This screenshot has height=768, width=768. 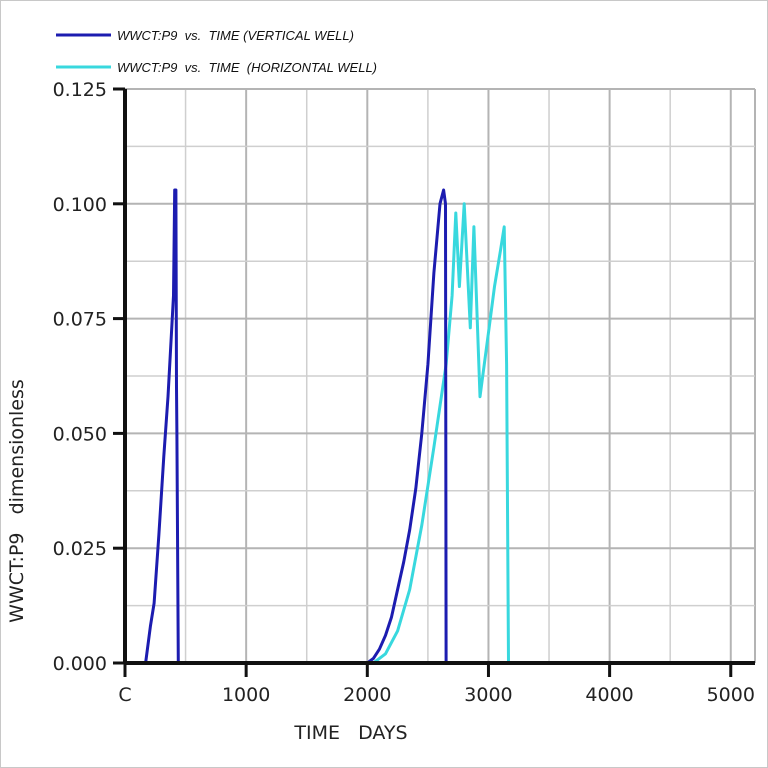 What do you see at coordinates (80, 205) in the screenshot?
I see `y-tick-label: 0.100` at bounding box center [80, 205].